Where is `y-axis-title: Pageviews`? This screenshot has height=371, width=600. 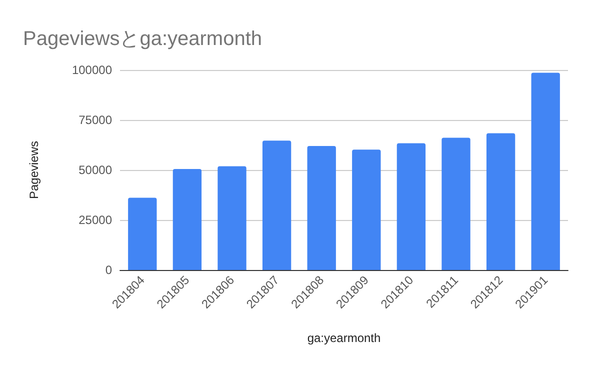
y-axis-title: Pageviews is located at coordinates (34, 170).